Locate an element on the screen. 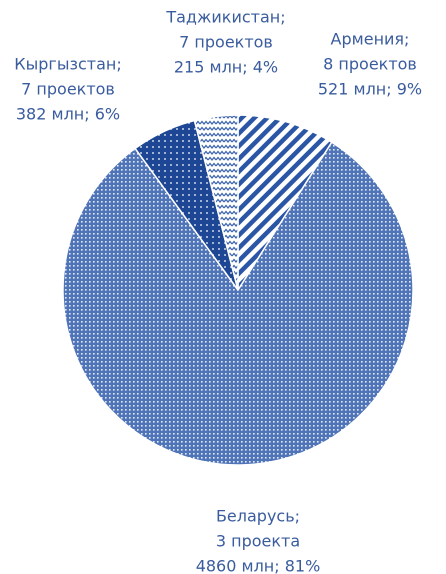 The width and height of the screenshot is (446, 574). slice-label: Армения; is located at coordinates (370, 39).